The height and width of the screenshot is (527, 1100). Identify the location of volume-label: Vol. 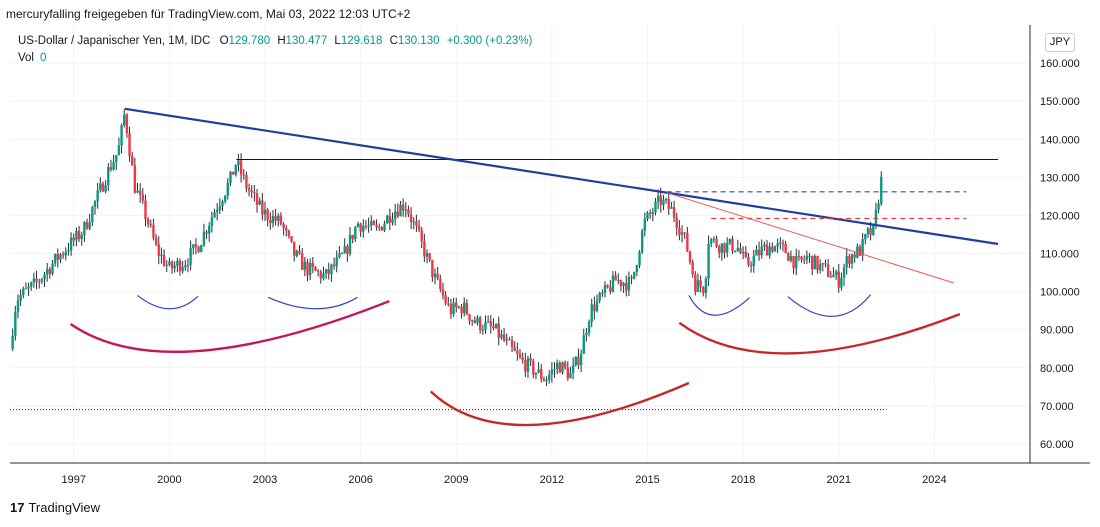
(26, 58).